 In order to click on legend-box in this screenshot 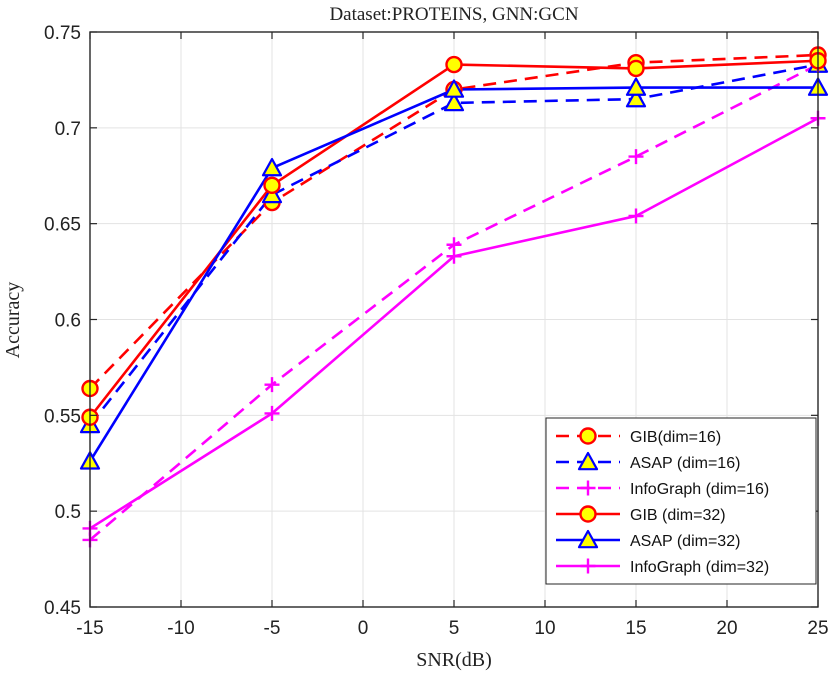, I will do `click(681, 501)`.